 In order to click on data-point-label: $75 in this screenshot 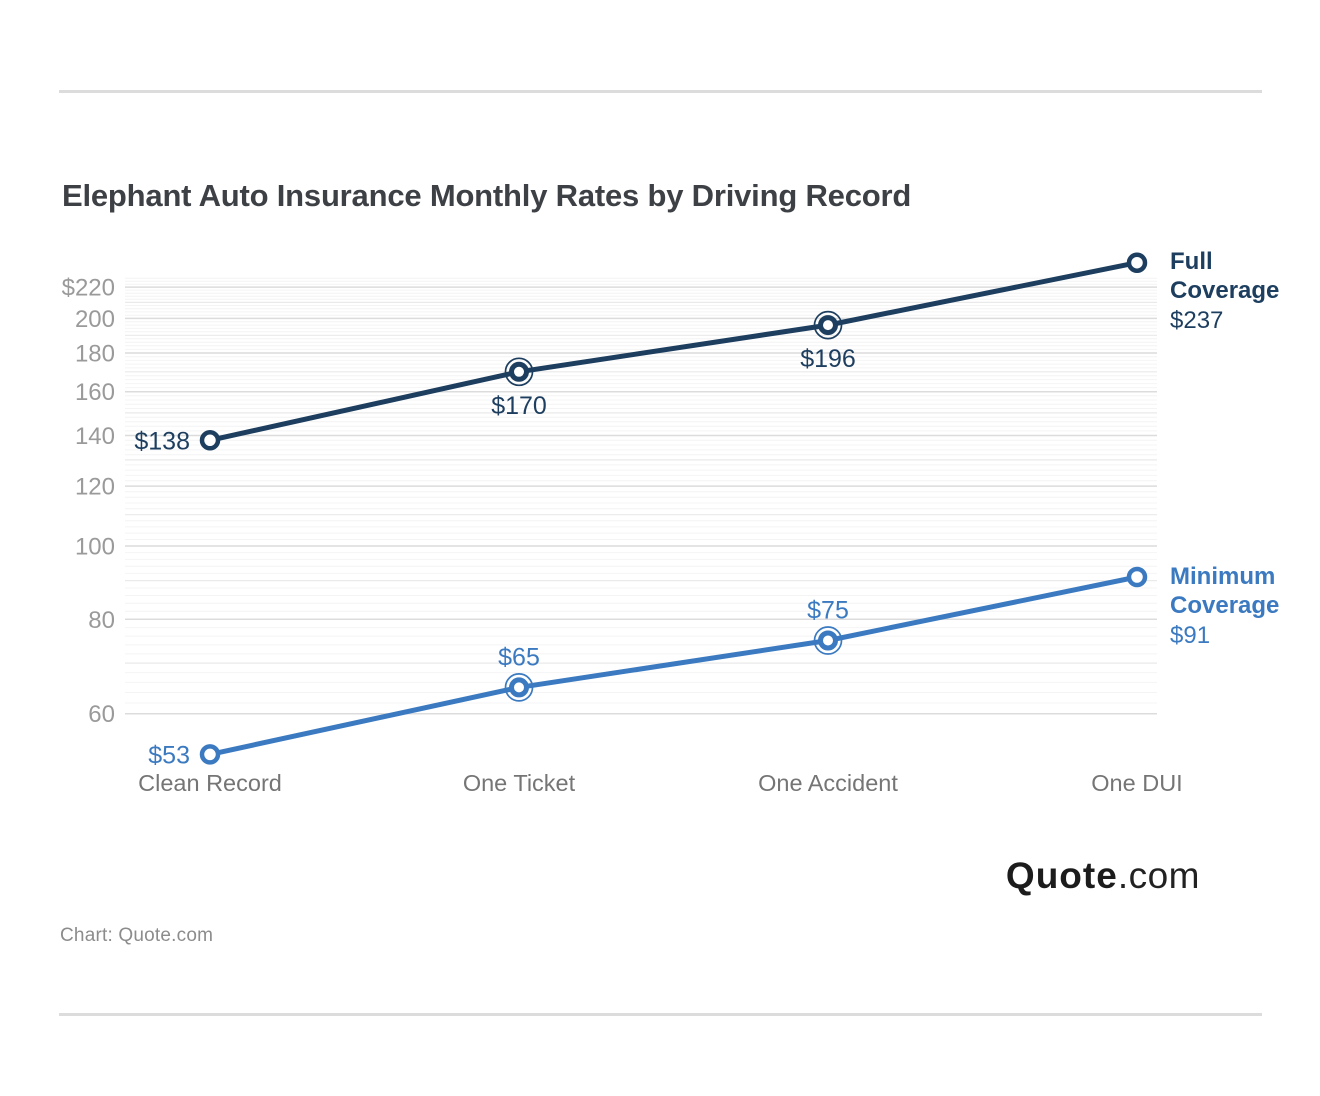, I will do `click(828, 611)`.